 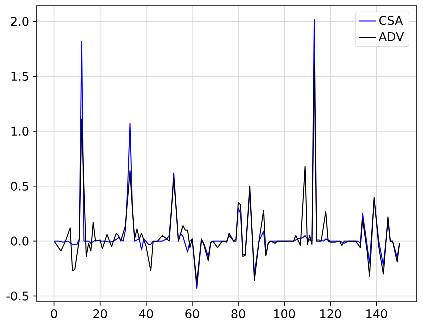 What do you see at coordinates (146, 314) in the screenshot?
I see `x-tick-label: 40` at bounding box center [146, 314].